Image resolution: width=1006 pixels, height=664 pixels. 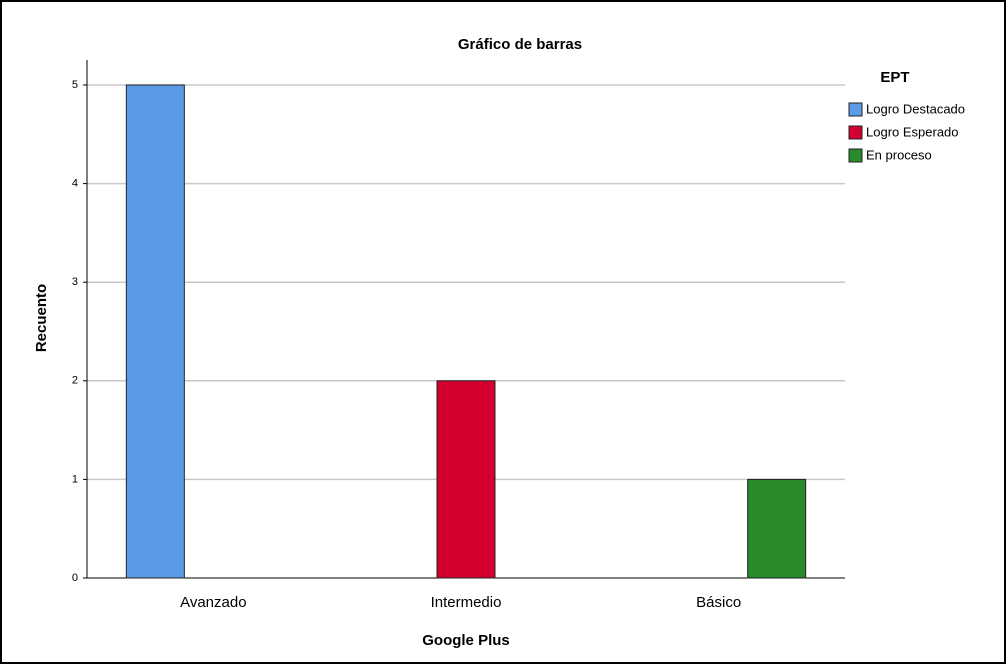 I want to click on x-tick-label: Intermedio, so click(x=466, y=602).